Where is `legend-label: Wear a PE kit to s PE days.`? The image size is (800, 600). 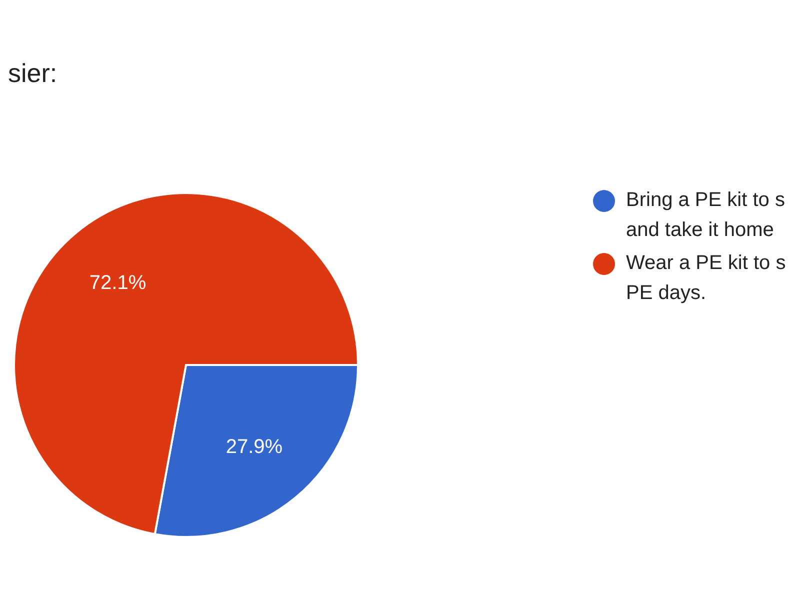
legend-label: Wear a PE kit to s PE days. is located at coordinates (706, 278).